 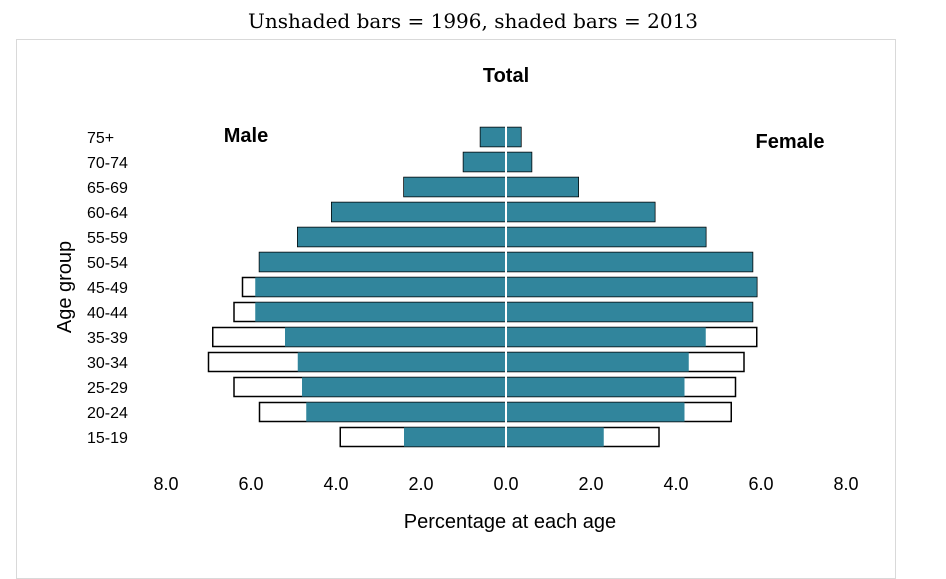 What do you see at coordinates (107, 213) in the screenshot?
I see `y-tick-label: 60-64` at bounding box center [107, 213].